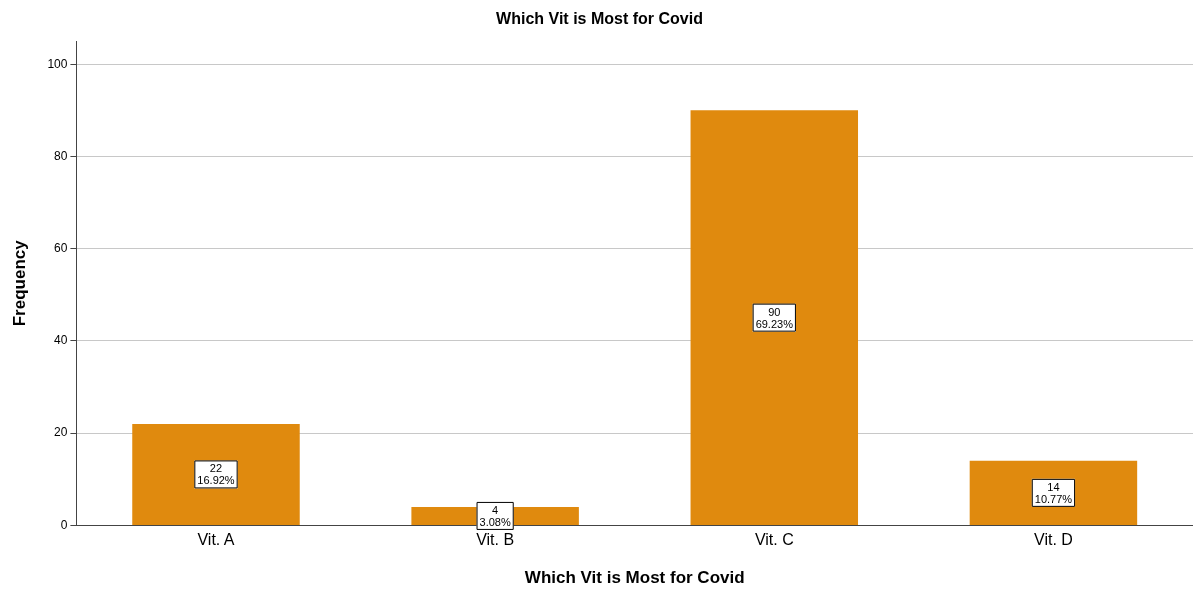 The image size is (1193, 597). I want to click on y-axis-title: Frequency, so click(19, 283).